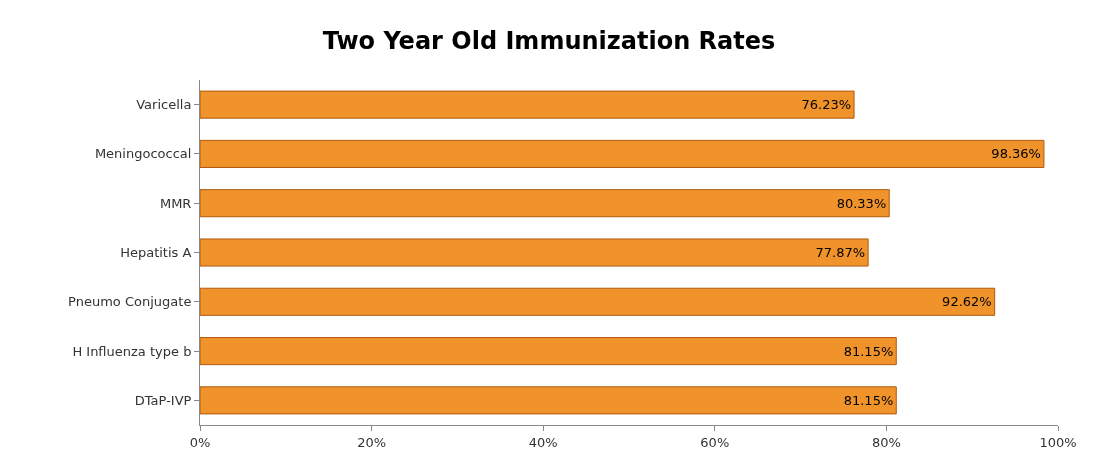  Describe the element at coordinates (886, 442) in the screenshot. I see `x-tick-label: 80%` at that location.